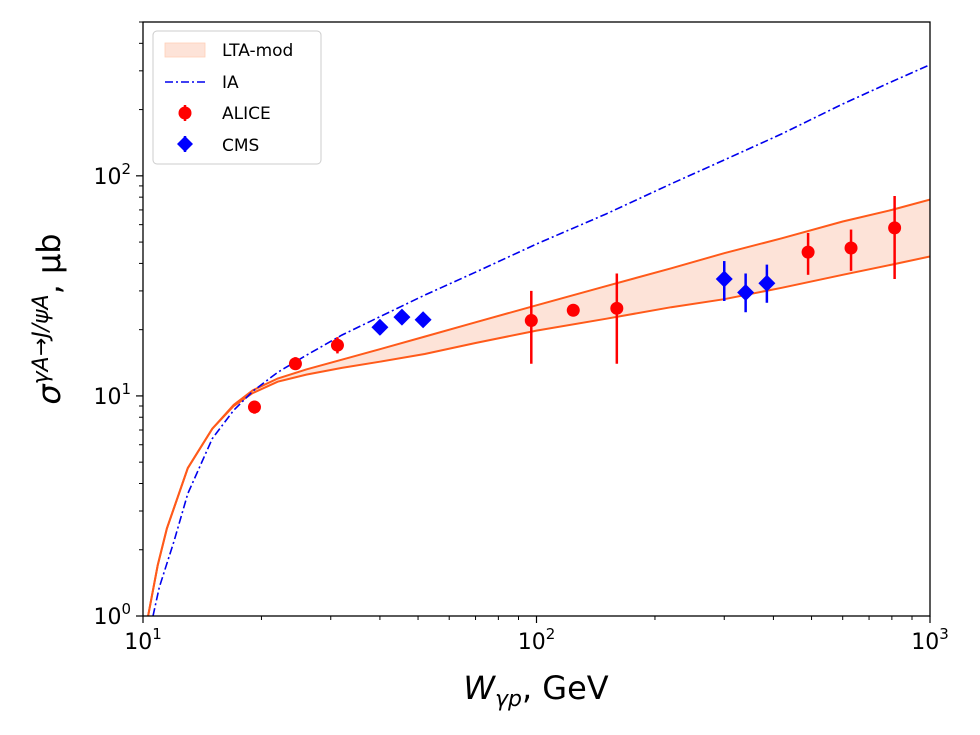 This screenshot has height=735, width=980. I want to click on legend-swatch-alice, so click(185, 113).